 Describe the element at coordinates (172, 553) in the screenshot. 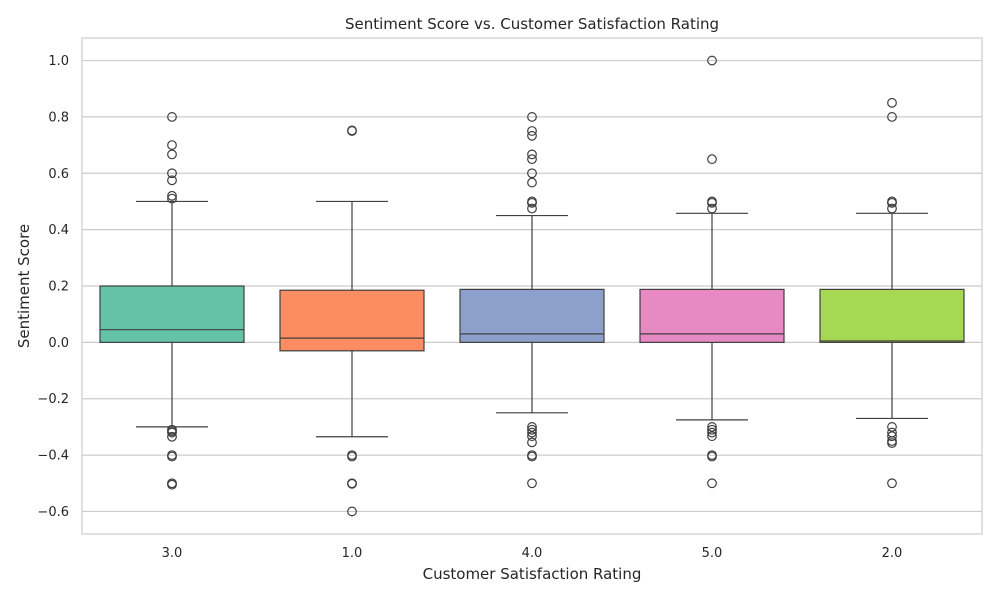

I see `x-tick-label: 3.0` at that location.